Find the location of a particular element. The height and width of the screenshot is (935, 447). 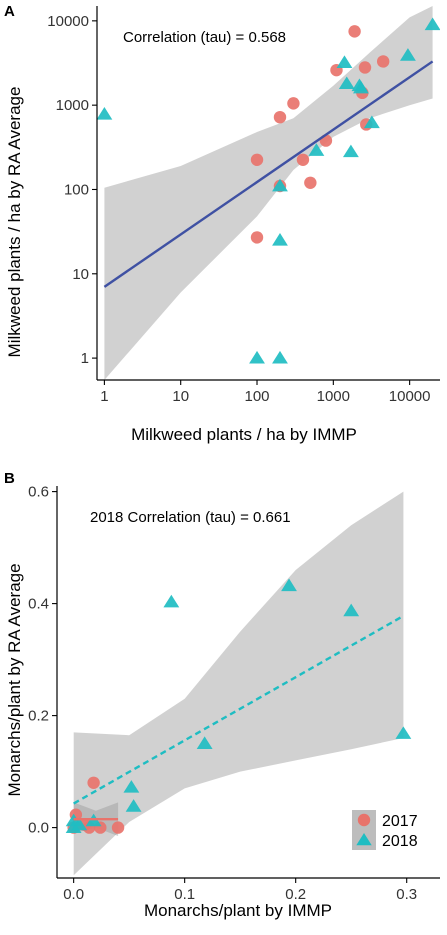

panel-b-legend-label: 2018 is located at coordinates (400, 841).